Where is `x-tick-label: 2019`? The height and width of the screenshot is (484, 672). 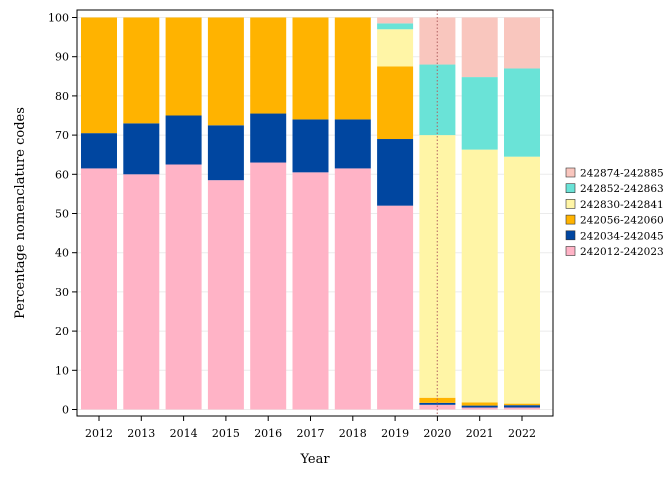 x-tick-label: 2019 is located at coordinates (395, 433).